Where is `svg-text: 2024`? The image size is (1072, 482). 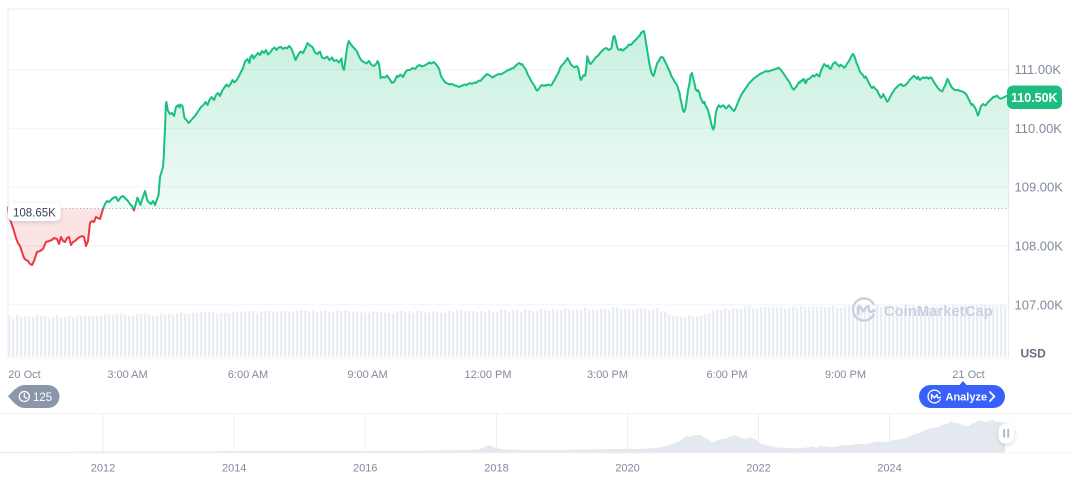 svg-text: 2024 is located at coordinates (889, 469).